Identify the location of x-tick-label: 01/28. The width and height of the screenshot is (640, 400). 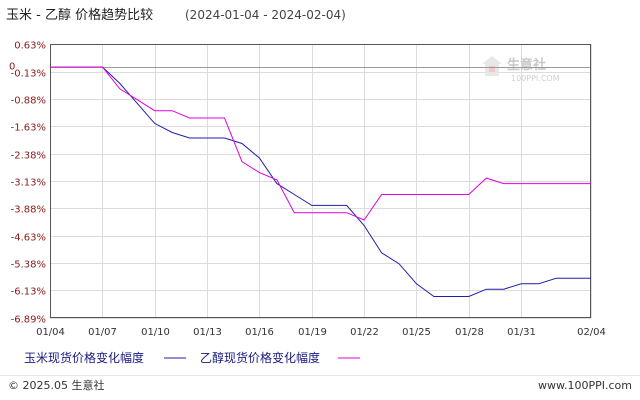
(469, 332).